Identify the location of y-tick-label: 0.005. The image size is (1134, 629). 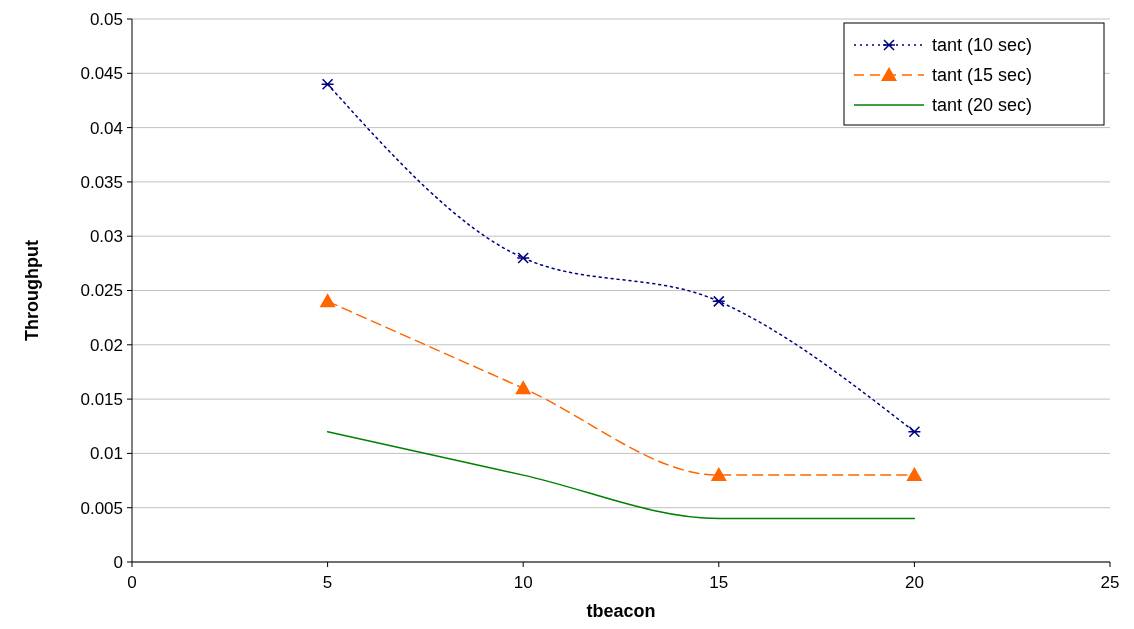
(101, 508).